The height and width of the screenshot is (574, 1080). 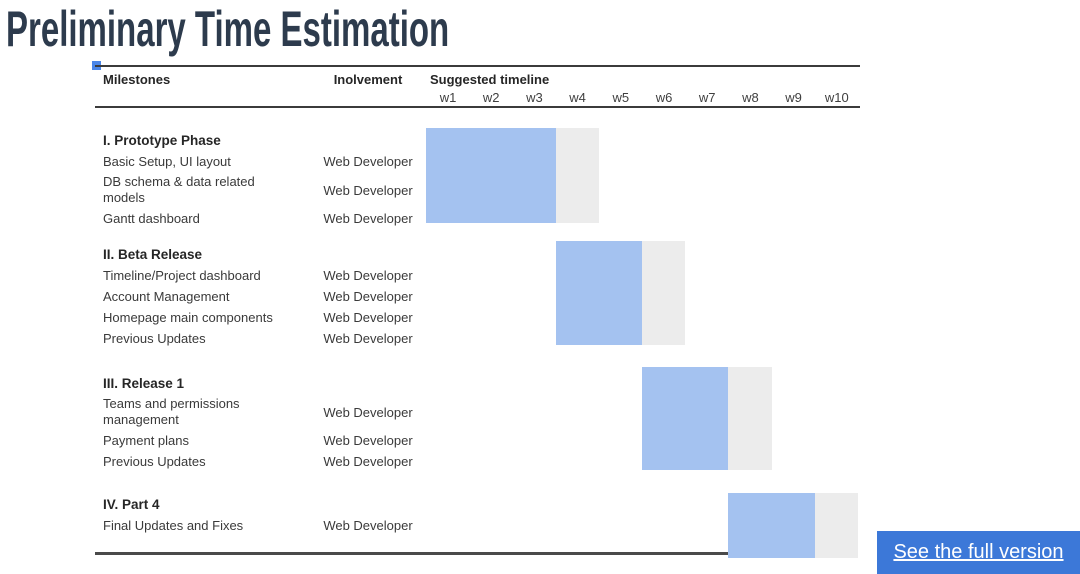 I want to click on page-title: Preliminary Time Estimation, so click(x=228, y=29).